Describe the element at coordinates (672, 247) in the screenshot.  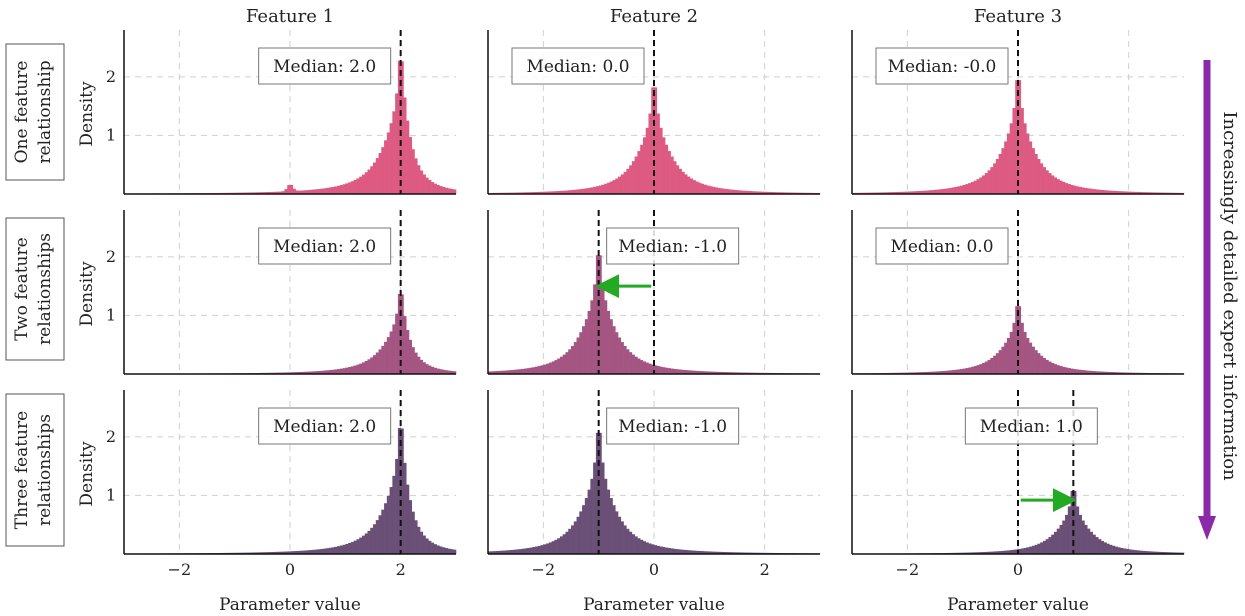
I see `median-label-text: Median: -1.0` at that location.